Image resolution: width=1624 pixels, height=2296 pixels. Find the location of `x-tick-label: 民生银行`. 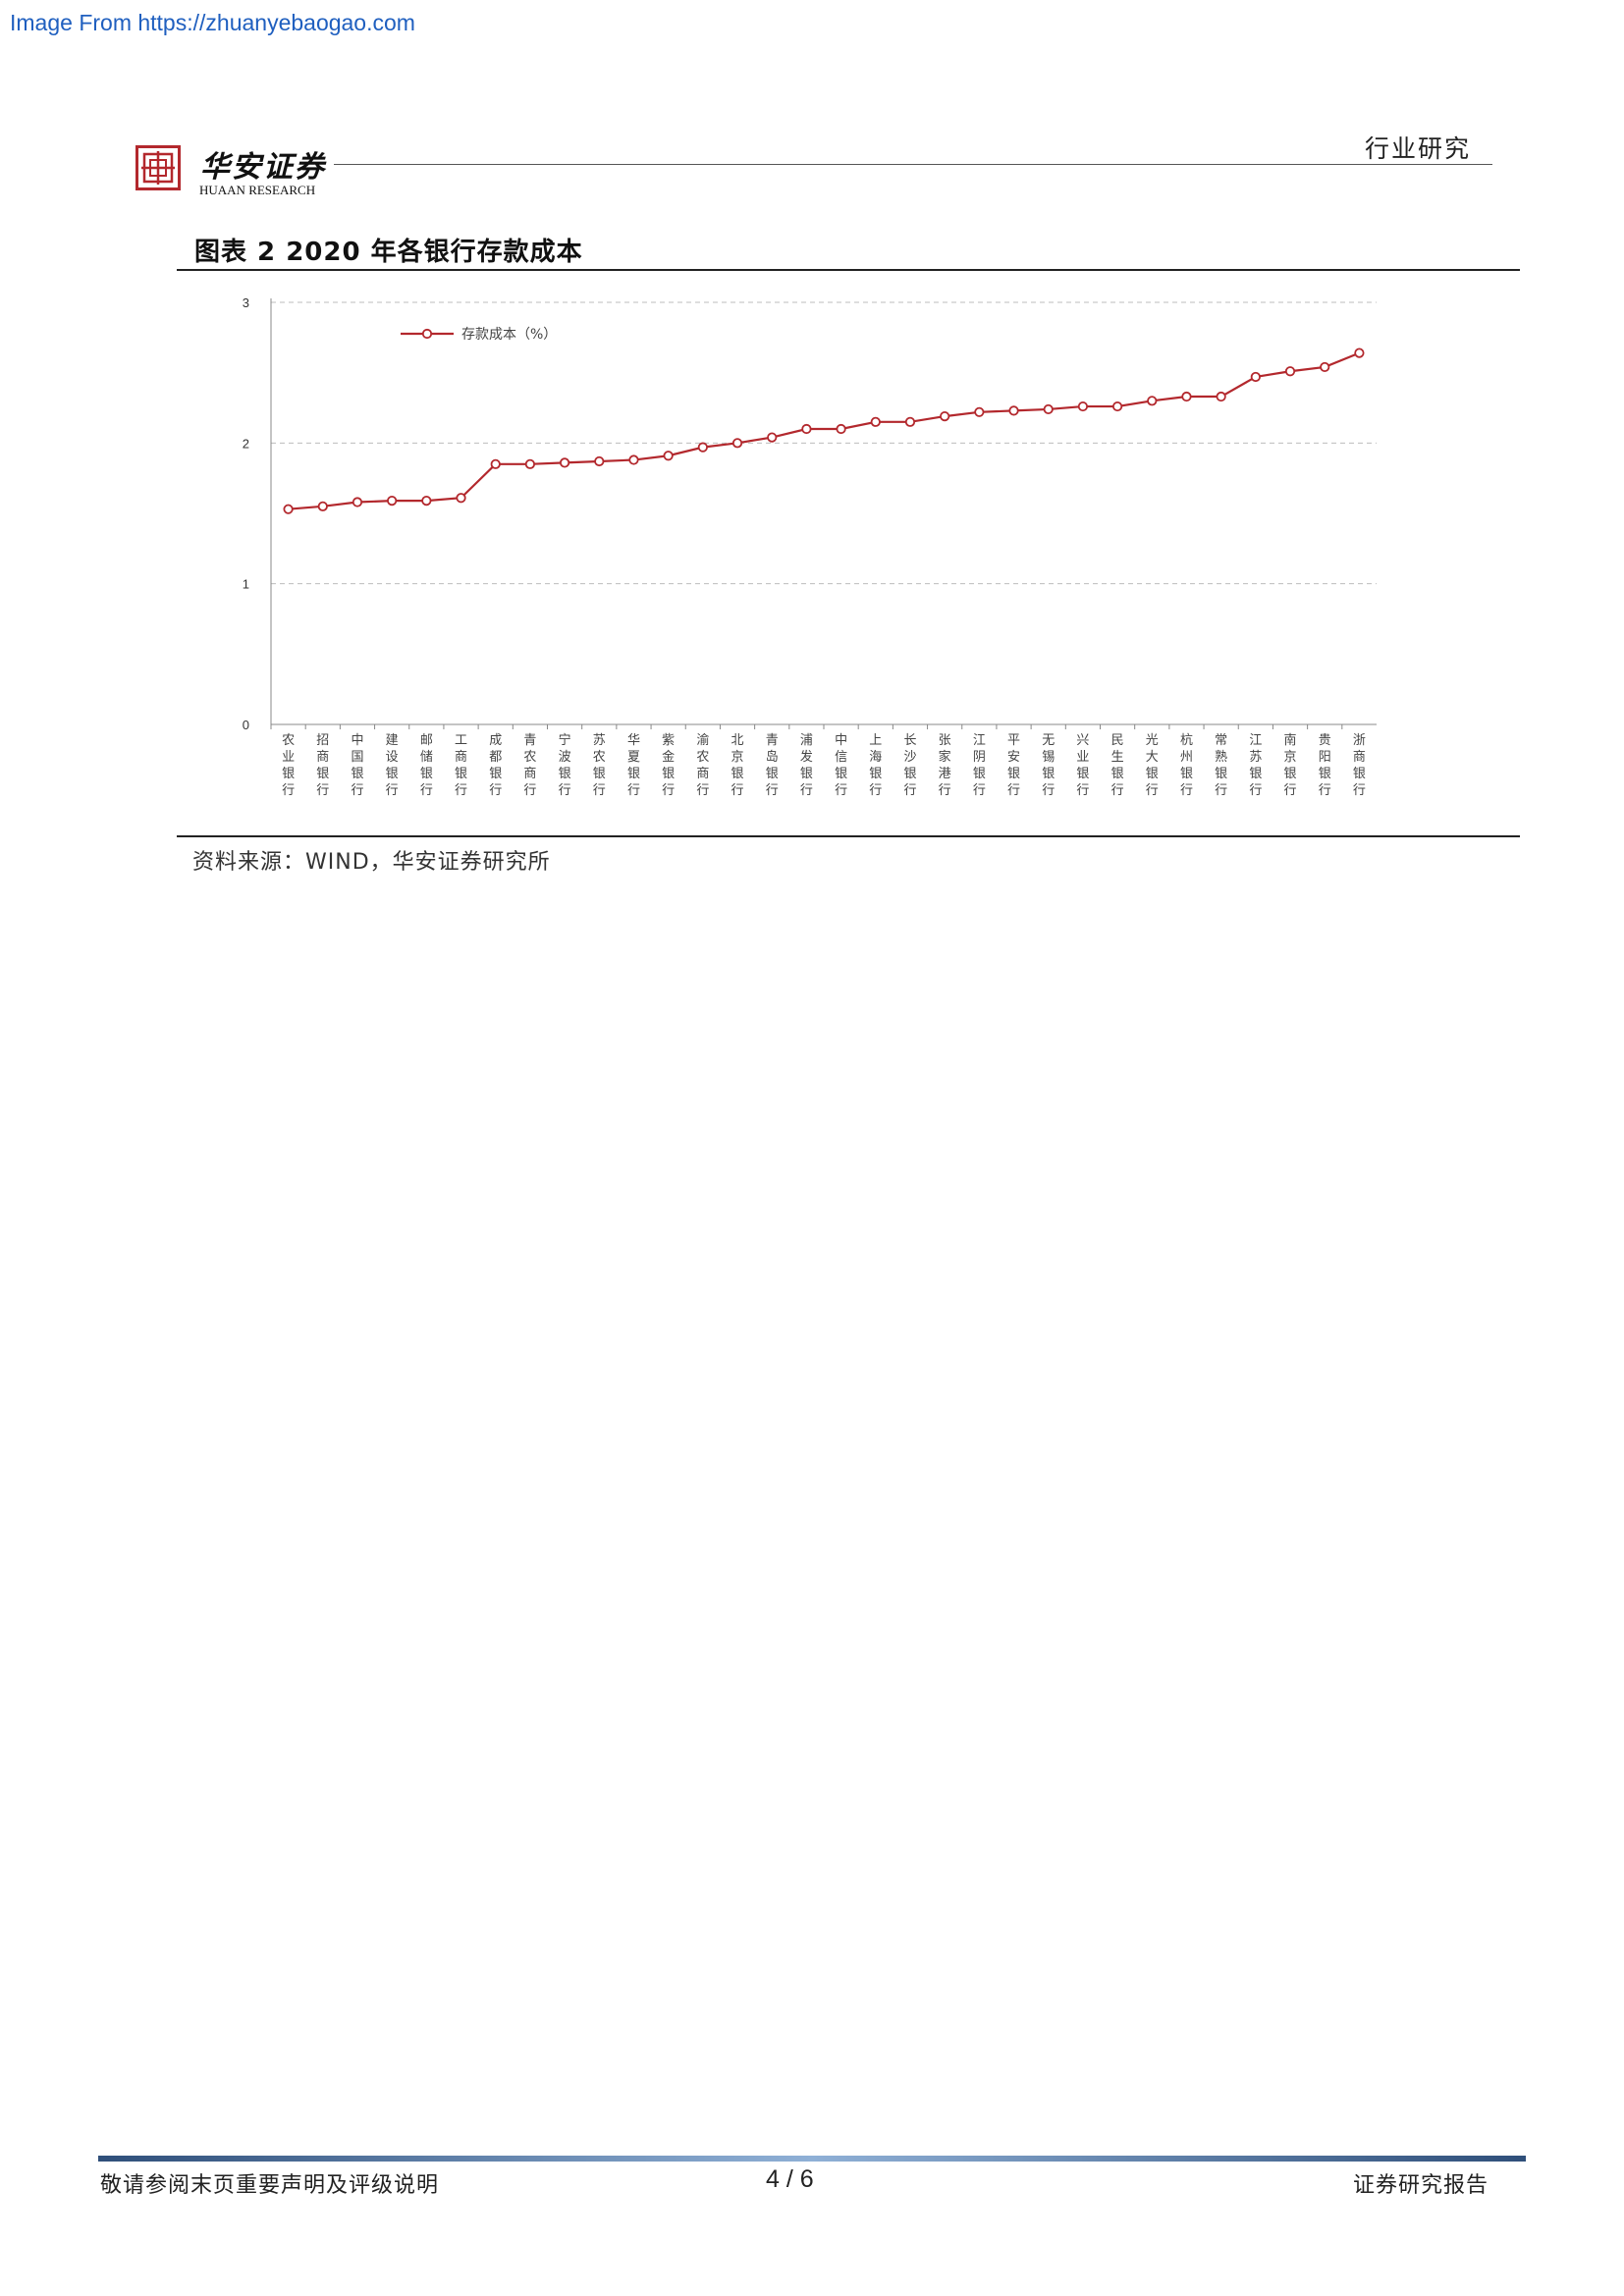

x-tick-label: 民生银行 is located at coordinates (1117, 765).